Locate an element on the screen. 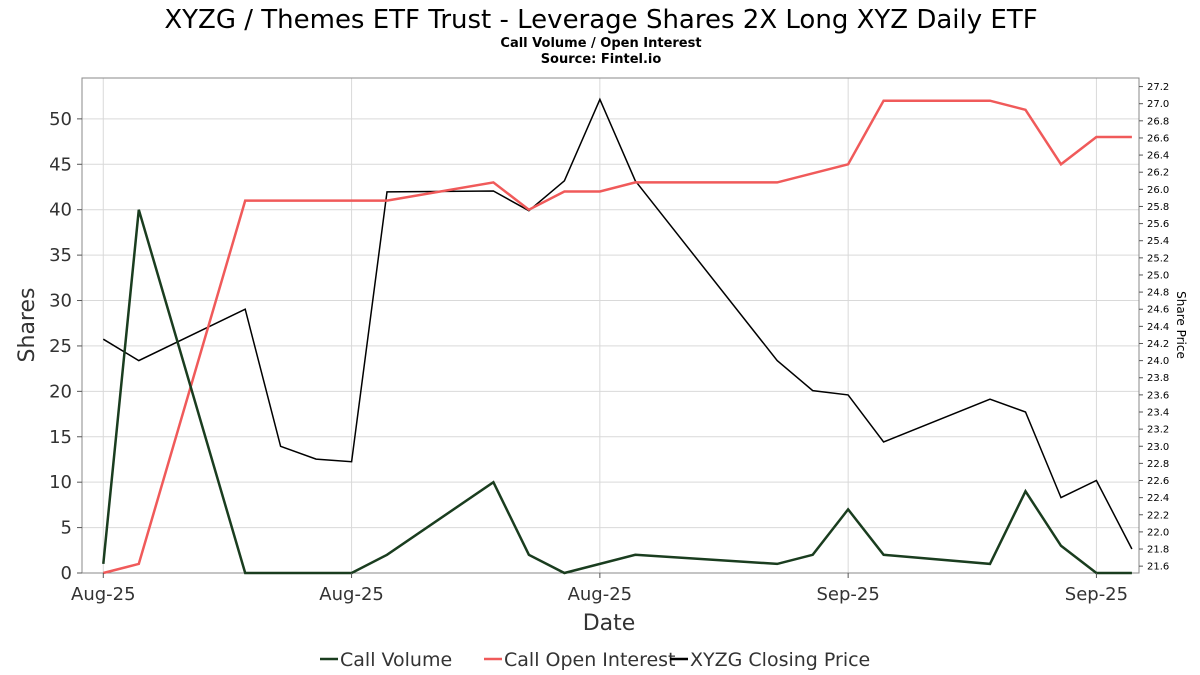  y-axis-label: Shares is located at coordinates (27, 325).